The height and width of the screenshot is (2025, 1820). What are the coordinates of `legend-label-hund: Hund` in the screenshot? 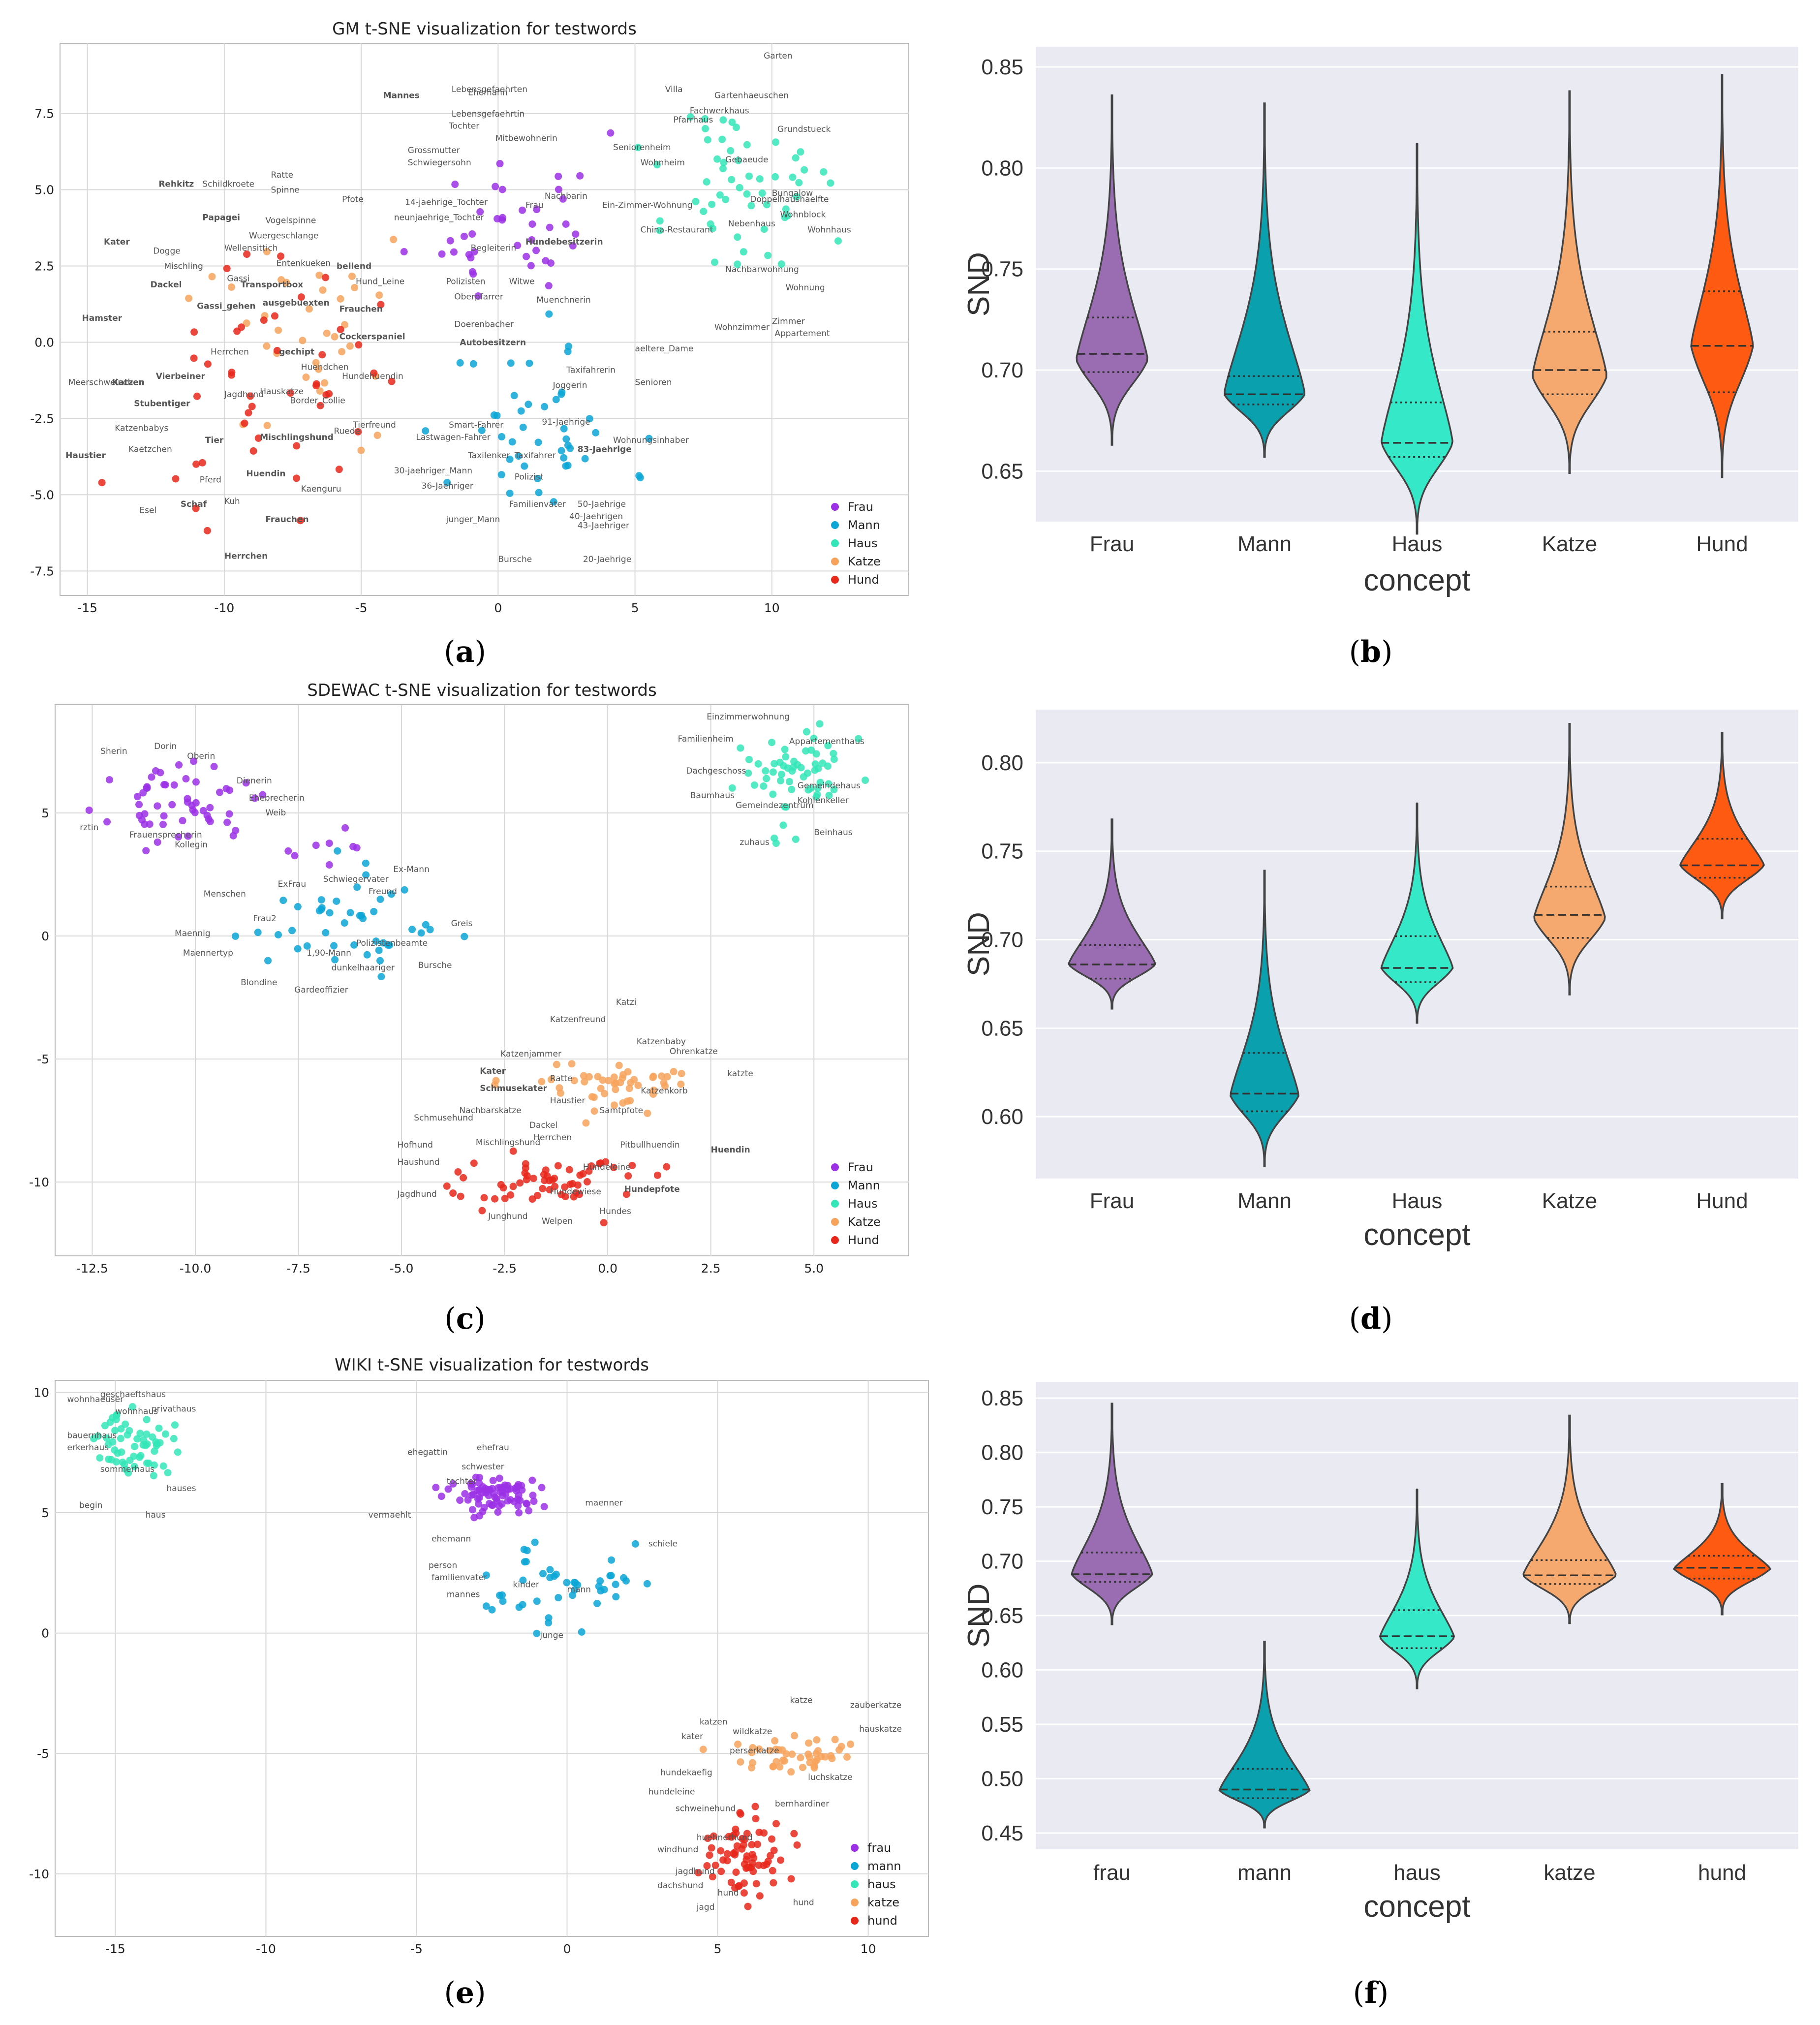 It's located at (863, 580).